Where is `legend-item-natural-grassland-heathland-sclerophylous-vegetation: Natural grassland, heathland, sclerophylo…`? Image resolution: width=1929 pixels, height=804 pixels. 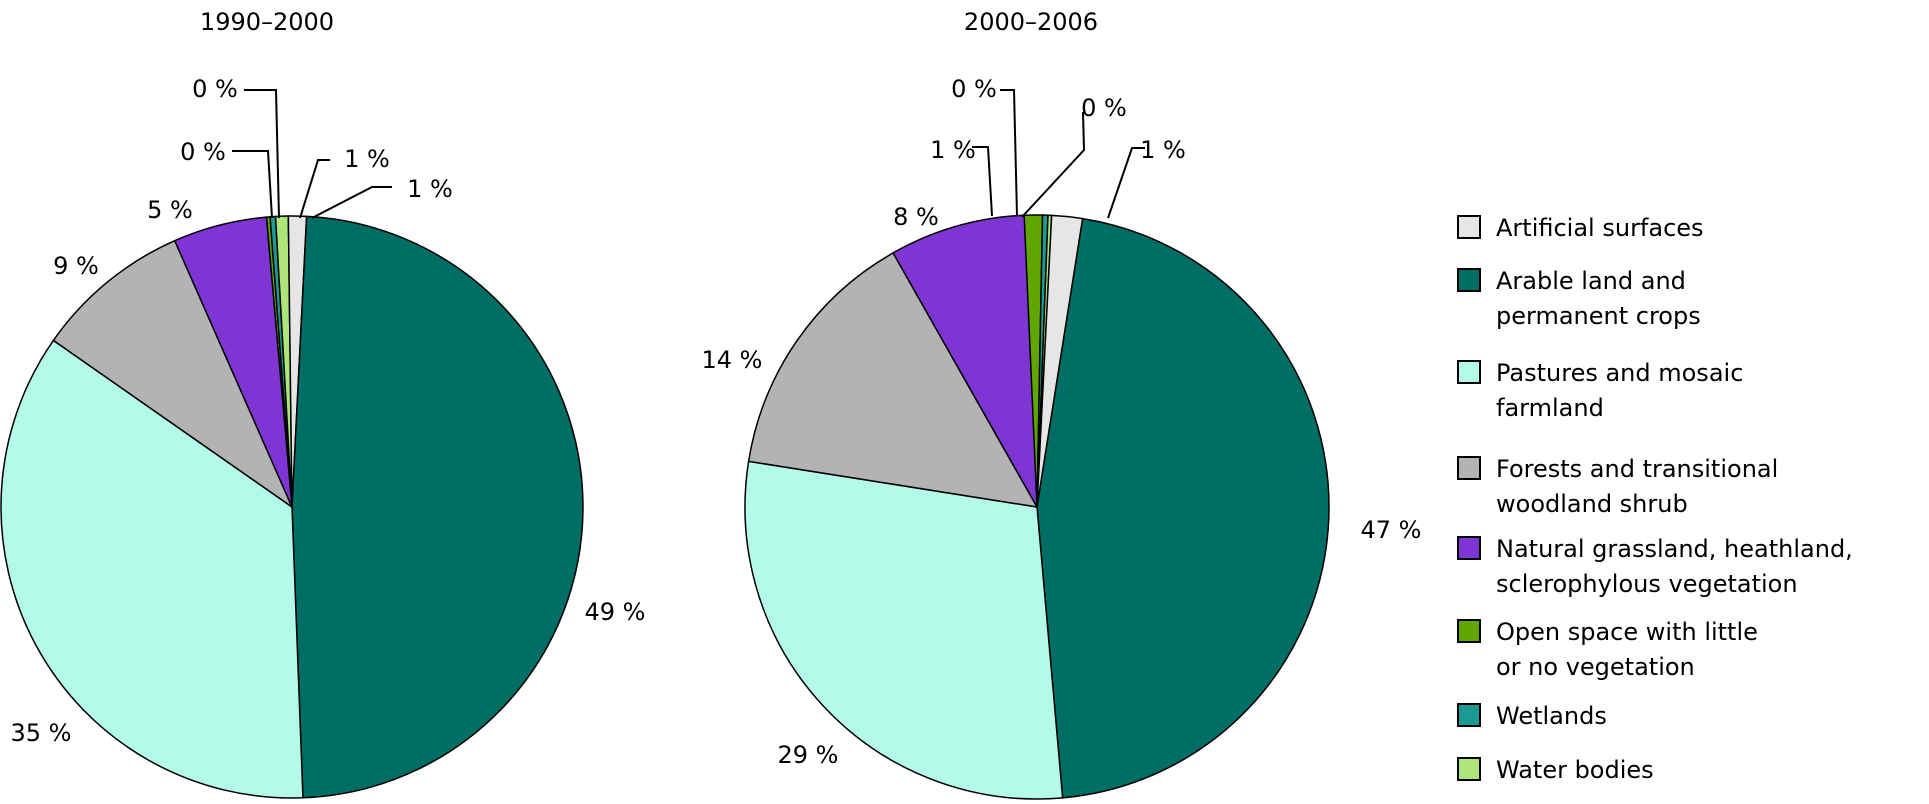 legend-item-natural-grassland-heathland-sclerophylous-vegetation: Natural grassland, heathland, sclerophylo… is located at coordinates (1655, 566).